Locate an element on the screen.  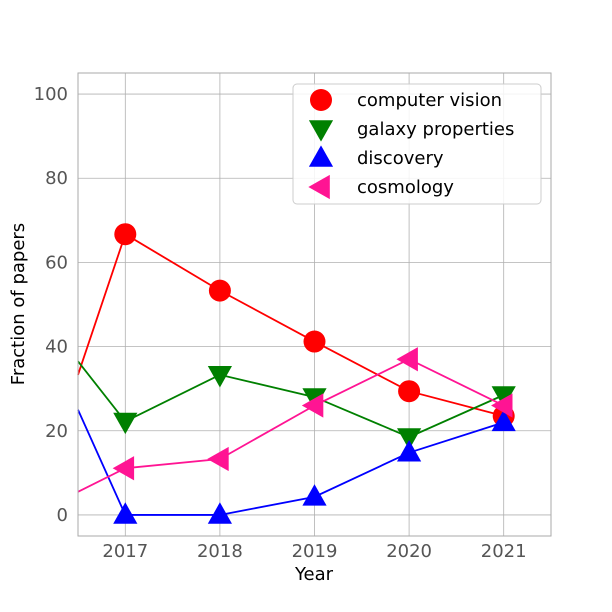
legend-label-0: computer vision is located at coordinates (429, 100).